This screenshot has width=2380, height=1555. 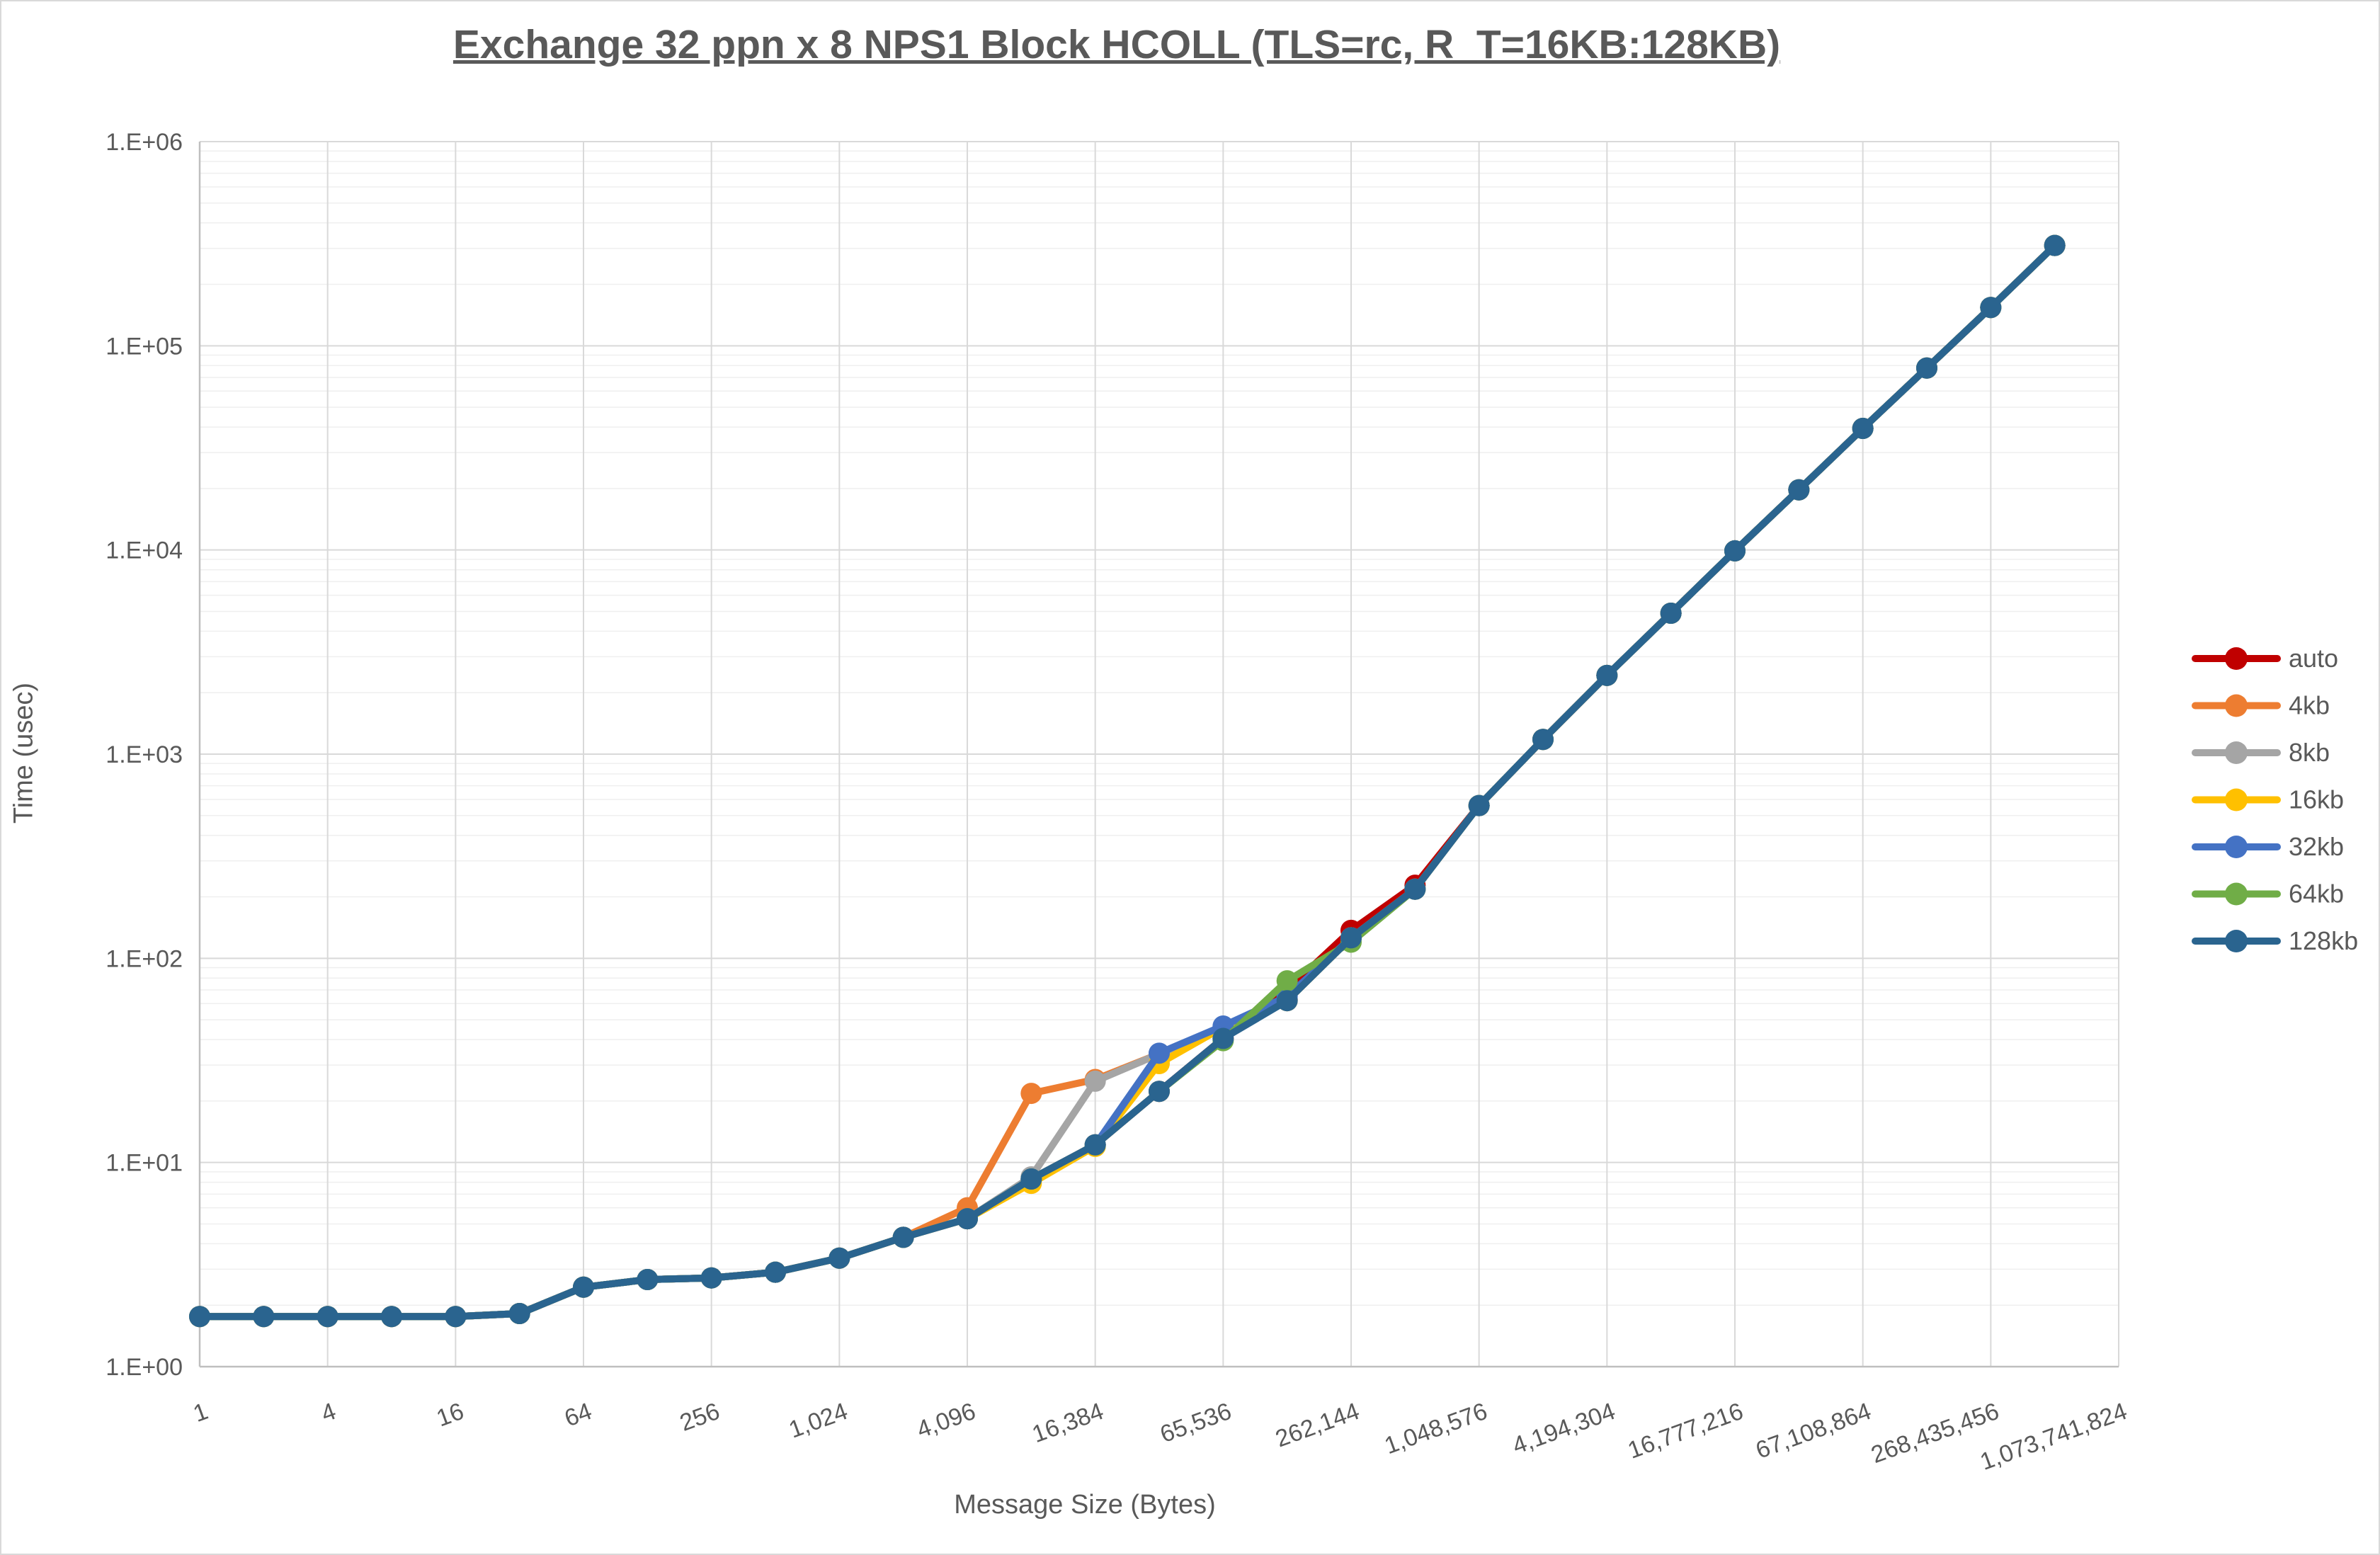 I want to click on series-marker-8kb, so click(x=1095, y=1081).